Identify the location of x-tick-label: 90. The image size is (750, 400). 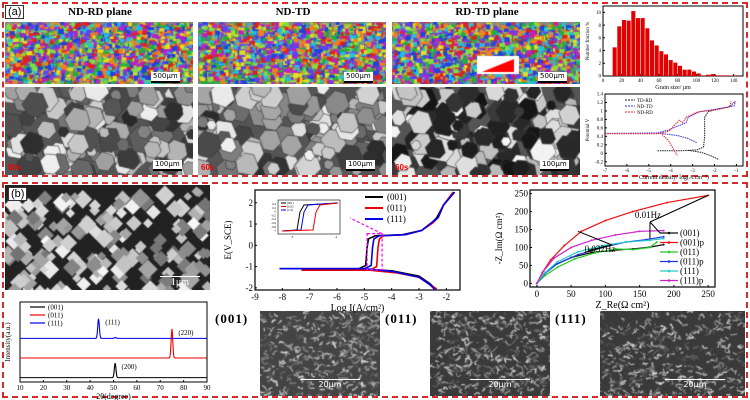
(208, 388).